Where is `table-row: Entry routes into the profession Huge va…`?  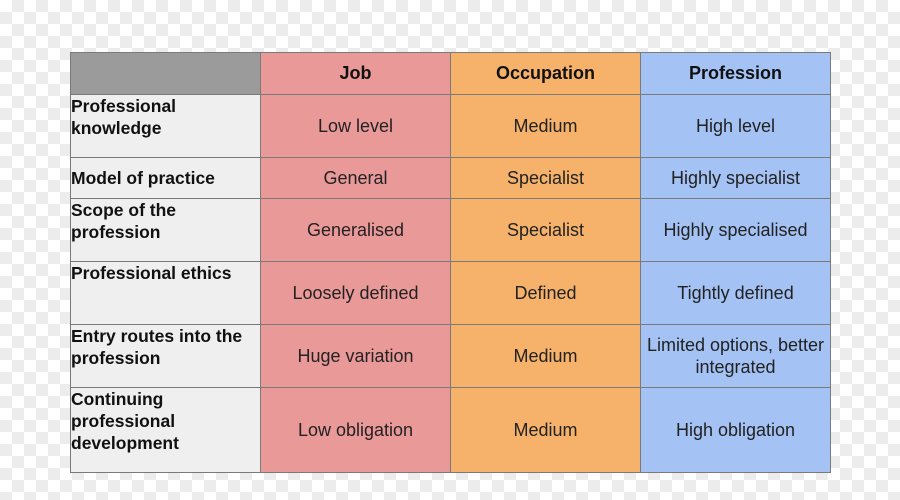
table-row: Entry routes into the profession Huge va… is located at coordinates (450, 356).